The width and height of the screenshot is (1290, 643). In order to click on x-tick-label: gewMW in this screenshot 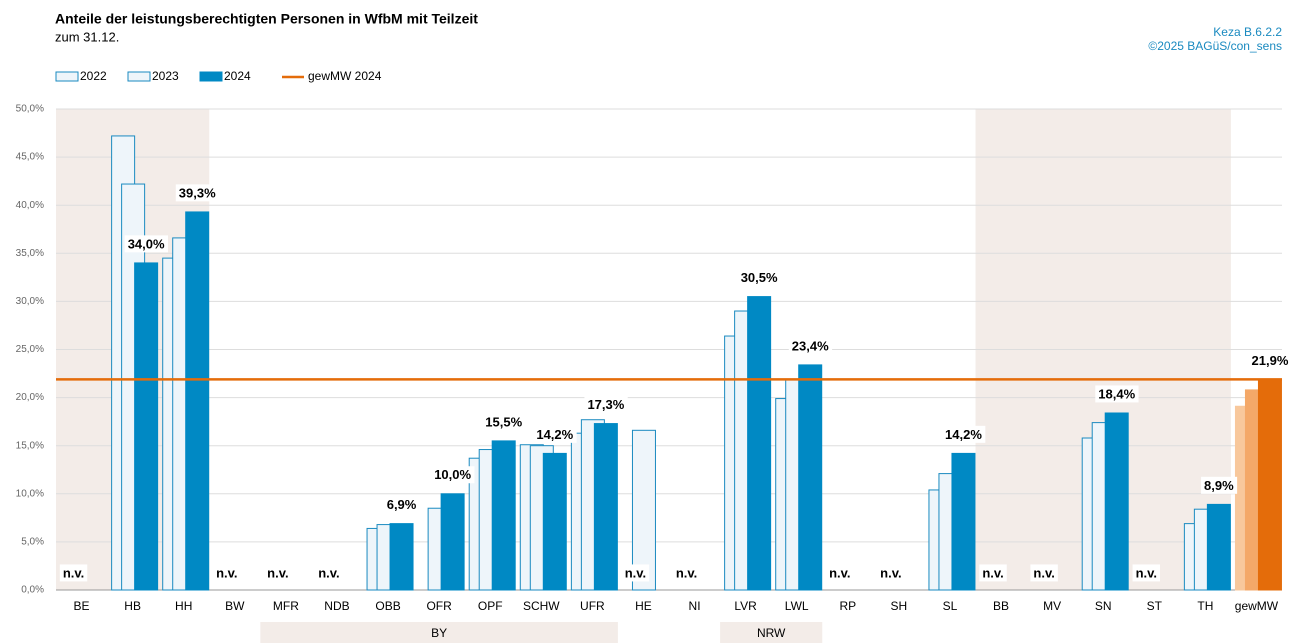, I will do `click(1257, 606)`.